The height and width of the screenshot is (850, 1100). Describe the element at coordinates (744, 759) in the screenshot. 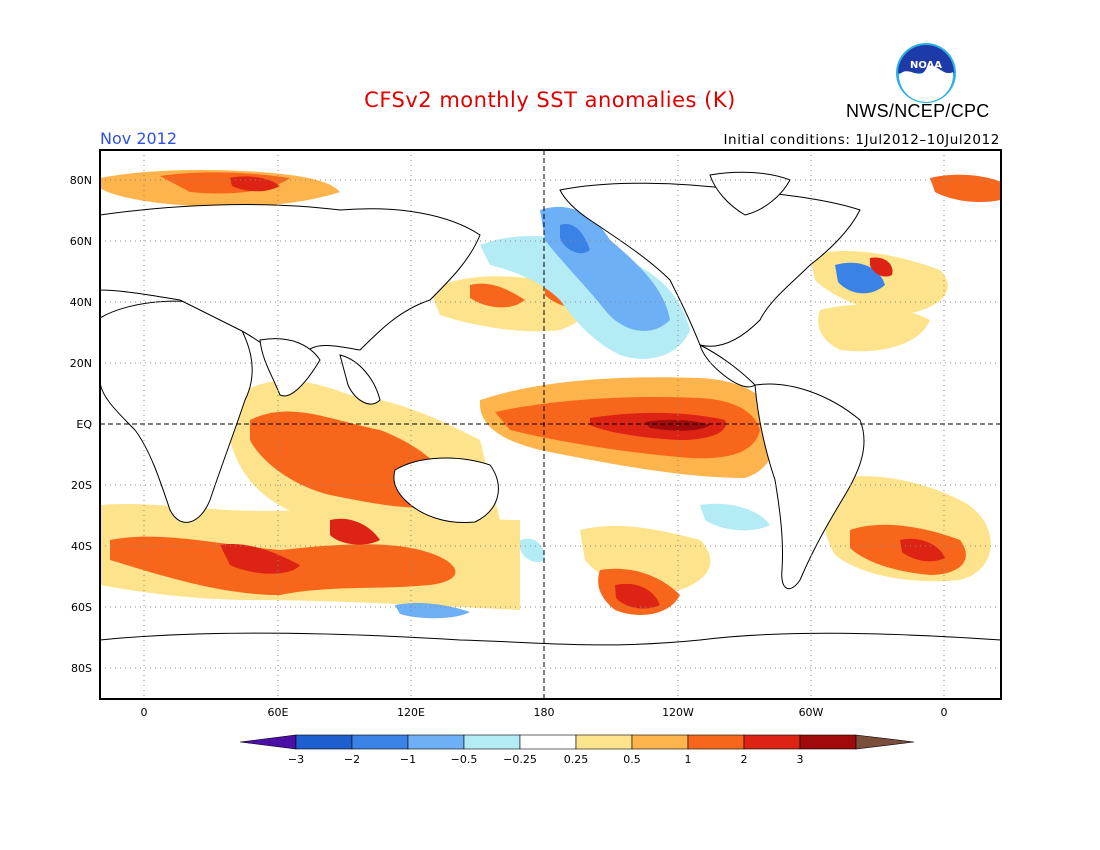

I see `colorbar-label: 2` at that location.